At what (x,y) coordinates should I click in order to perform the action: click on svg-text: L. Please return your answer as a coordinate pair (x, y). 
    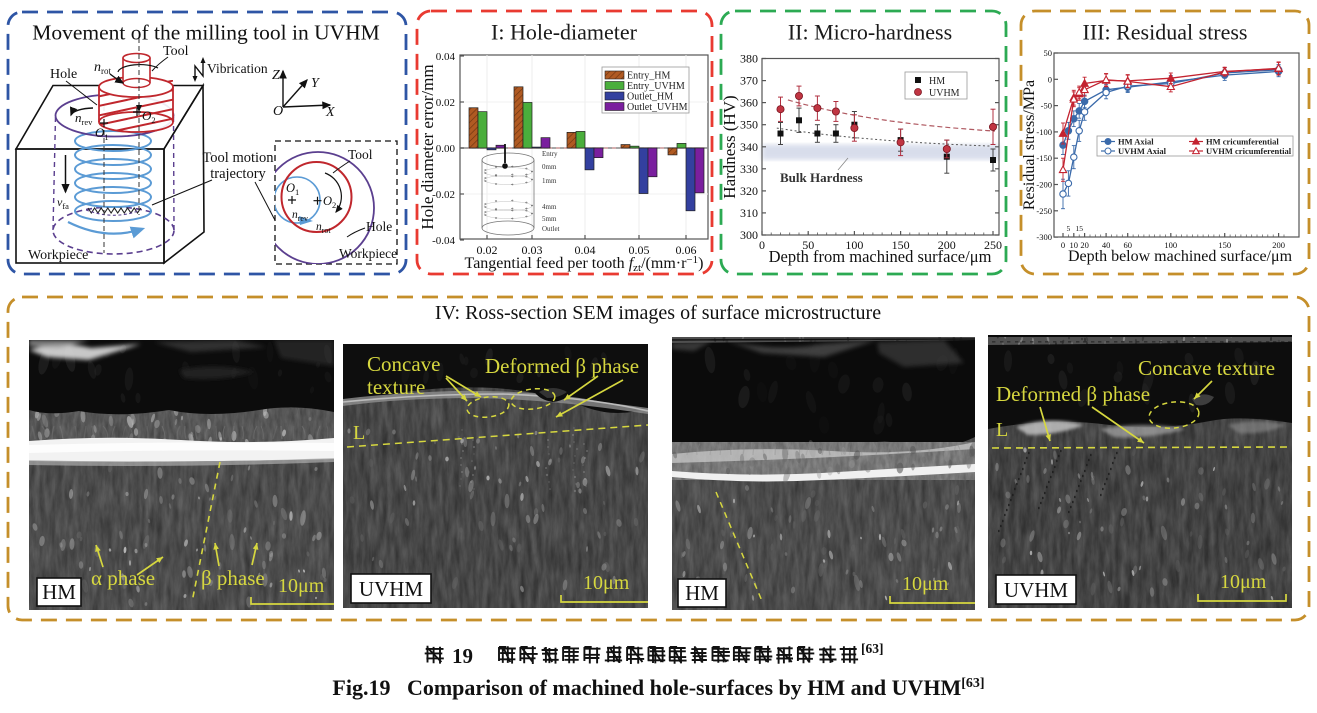
    Looking at the image, I should click on (1002, 430).